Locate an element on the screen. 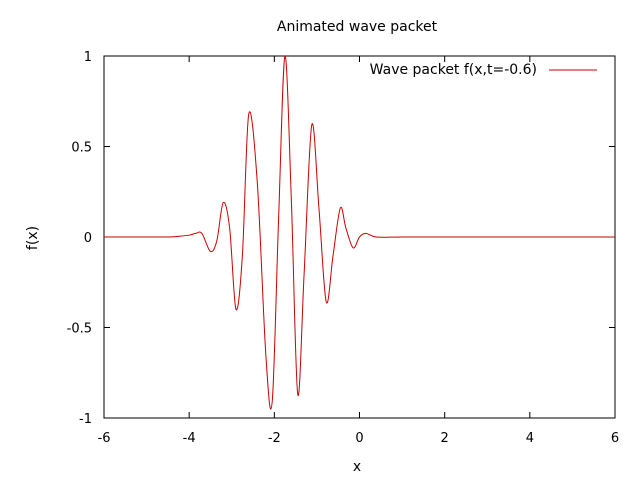 The height and width of the screenshot is (480, 640). y-tick-label: 0 is located at coordinates (88, 238).